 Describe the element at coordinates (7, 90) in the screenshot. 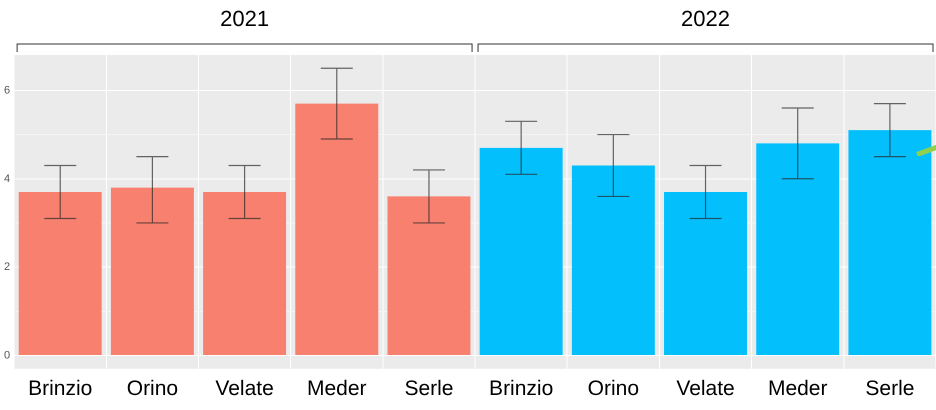

I see `y-tick-label: 6` at that location.